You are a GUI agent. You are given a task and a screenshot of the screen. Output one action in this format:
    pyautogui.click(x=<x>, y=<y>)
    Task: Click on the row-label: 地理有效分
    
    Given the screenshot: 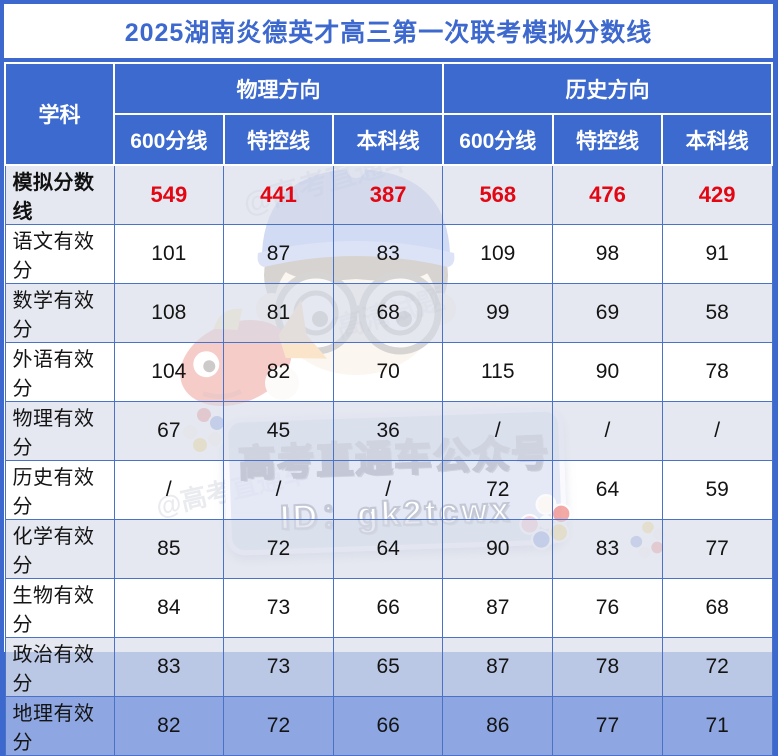 What is the action you would take?
    pyautogui.click(x=59, y=726)
    